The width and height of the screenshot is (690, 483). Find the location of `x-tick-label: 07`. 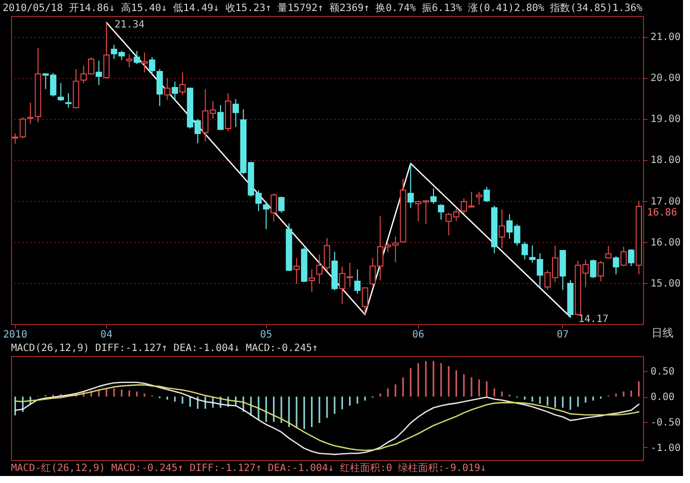

x-tick-label: 07 is located at coordinates (562, 335).